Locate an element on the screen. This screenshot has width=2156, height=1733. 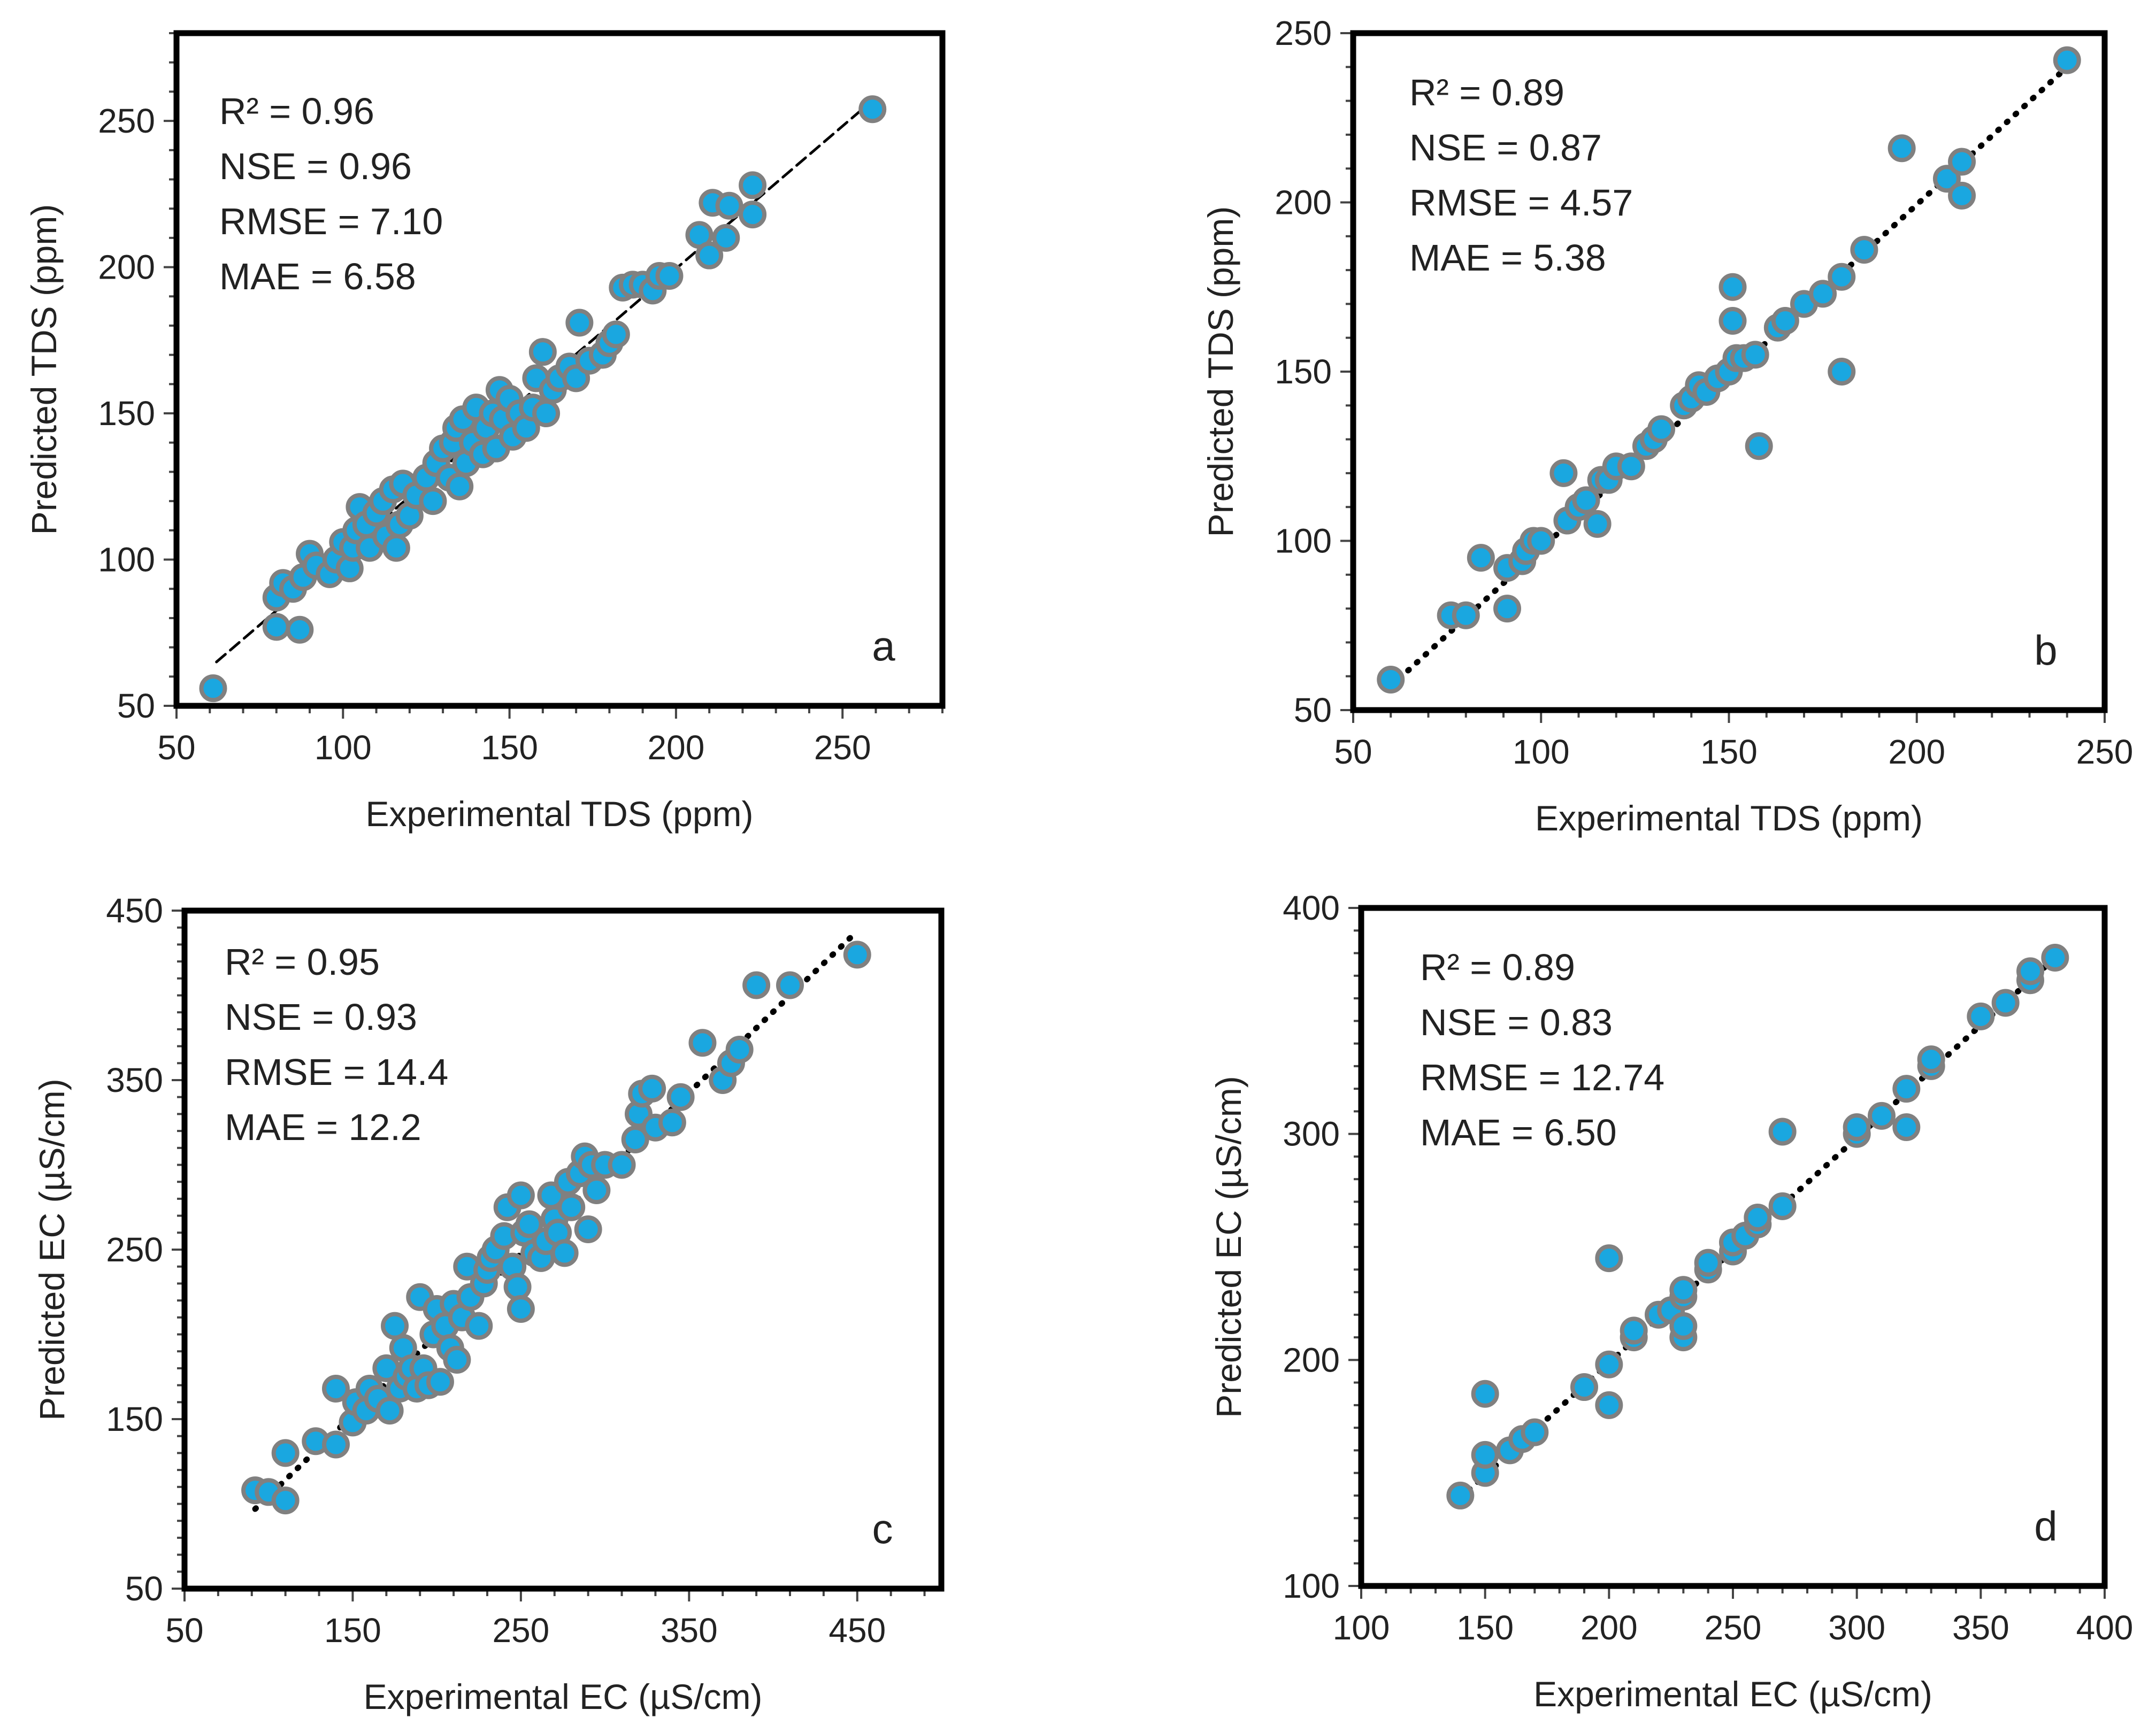
panel-c-y-tick-label: 350 is located at coordinates (134, 1080).